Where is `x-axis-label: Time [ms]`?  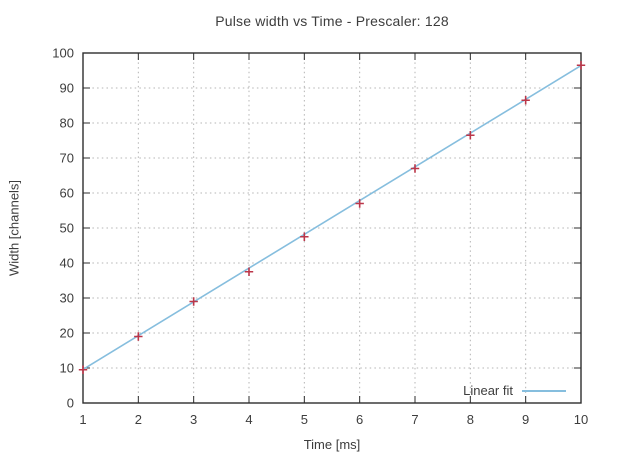 x-axis-label: Time [ms] is located at coordinates (332, 444).